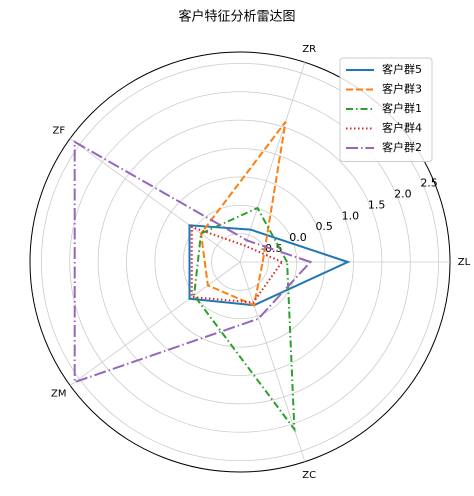  What do you see at coordinates (377, 204) in the screenshot?
I see `r-tick-label: 1.5` at bounding box center [377, 204].